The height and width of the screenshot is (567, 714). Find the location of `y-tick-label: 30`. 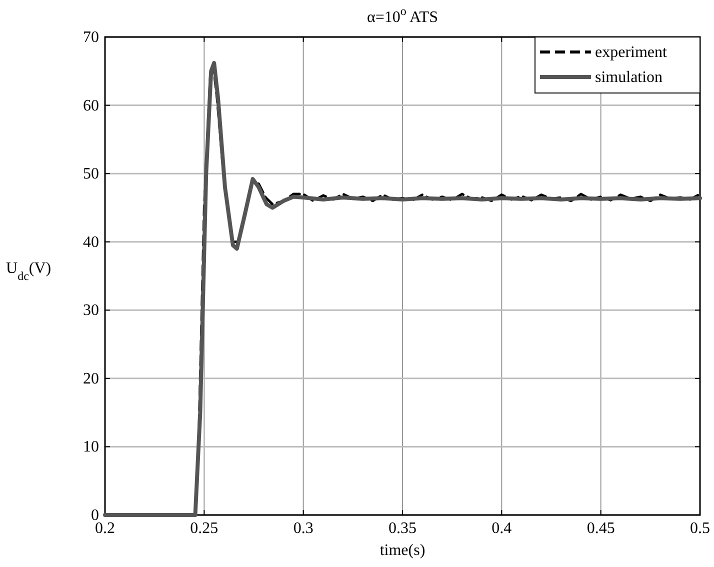

y-tick-label: 30 is located at coordinates (91, 311).